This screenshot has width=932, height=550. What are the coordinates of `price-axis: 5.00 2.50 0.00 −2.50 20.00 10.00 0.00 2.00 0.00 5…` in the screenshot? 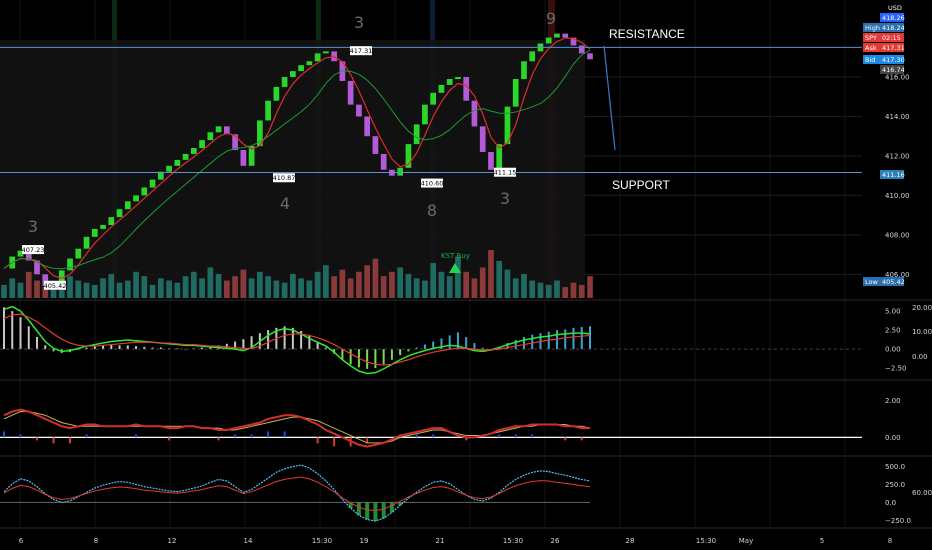 It's located at (908, 299).